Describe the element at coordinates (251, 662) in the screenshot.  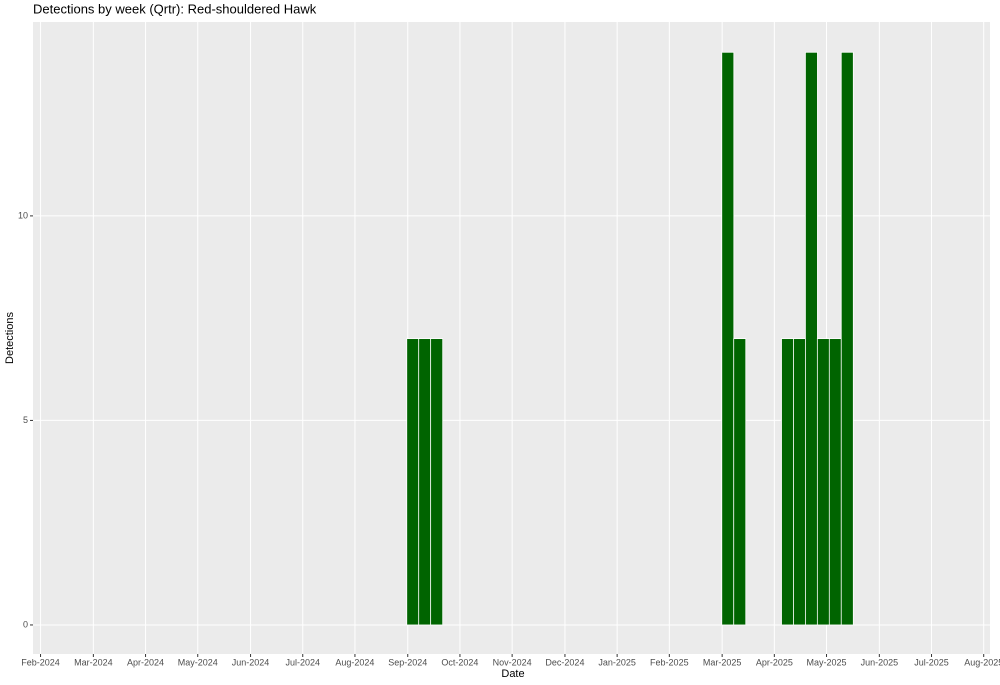
I see `x-tick-label: Jun-2024` at that location.